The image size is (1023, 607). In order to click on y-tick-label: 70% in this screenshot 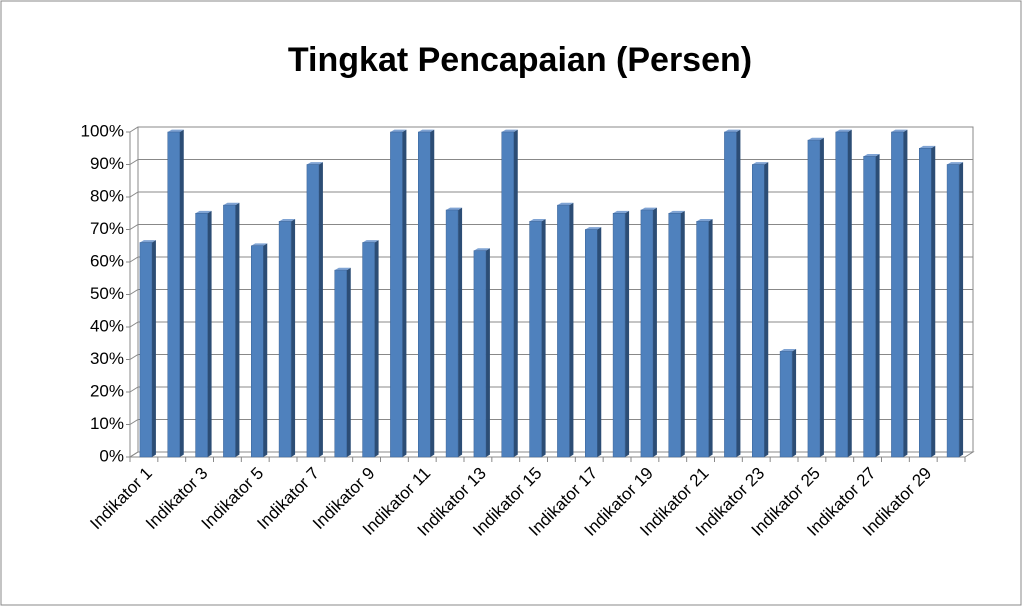, I will do `click(107, 228)`.